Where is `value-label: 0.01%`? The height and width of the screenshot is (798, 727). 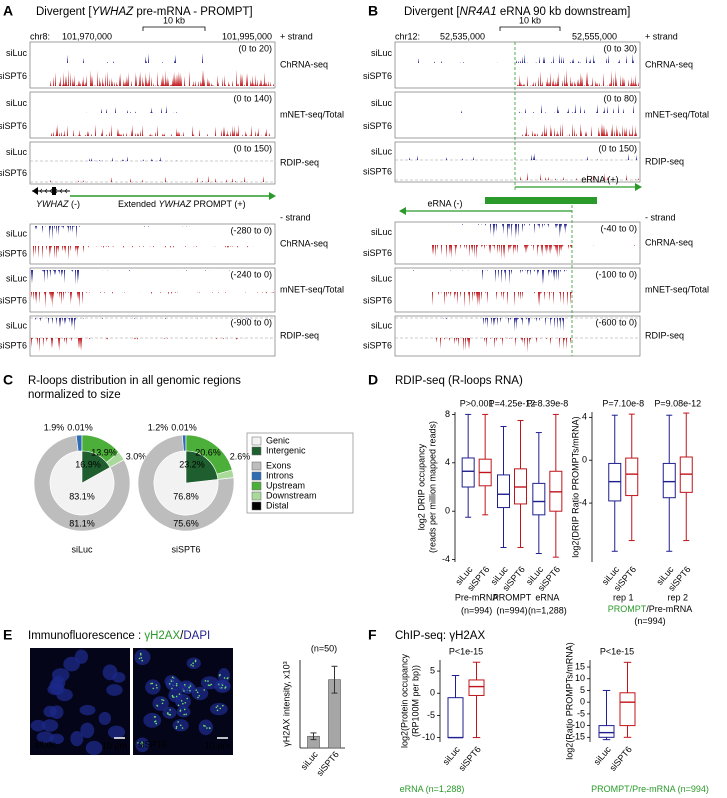 value-label: 0.01% is located at coordinates (80, 427).